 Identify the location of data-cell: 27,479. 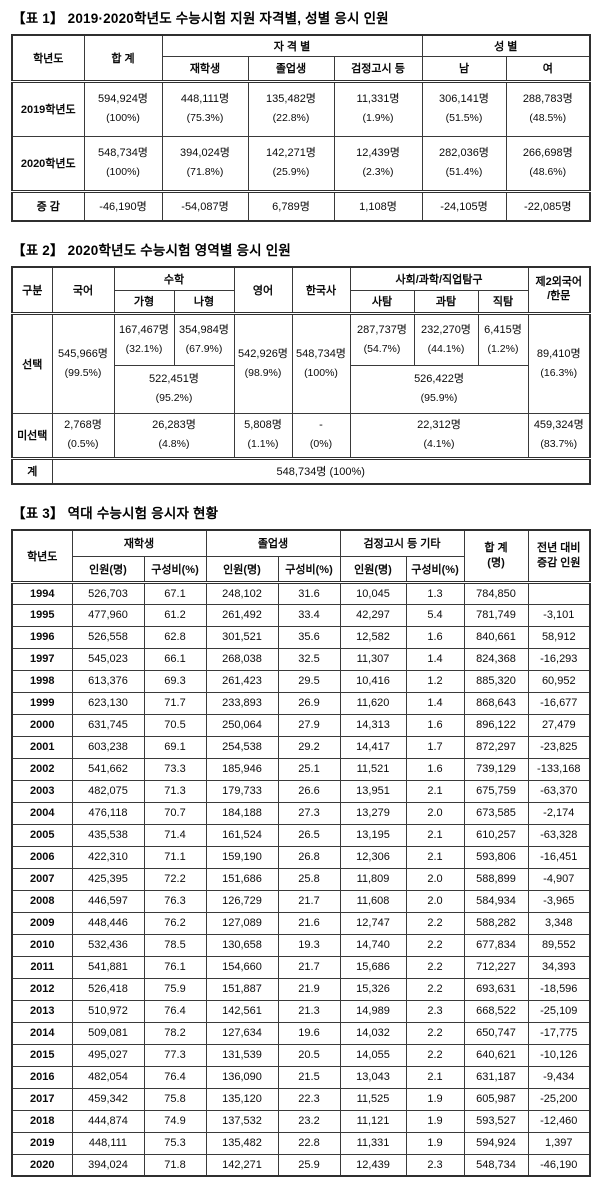
(559, 725).